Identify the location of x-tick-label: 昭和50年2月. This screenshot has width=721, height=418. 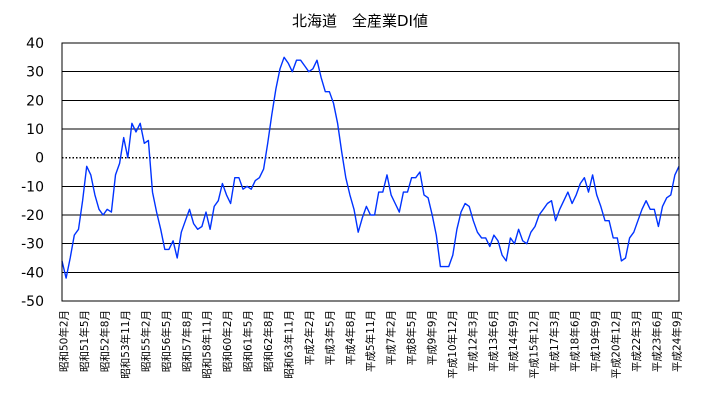
(64, 341).